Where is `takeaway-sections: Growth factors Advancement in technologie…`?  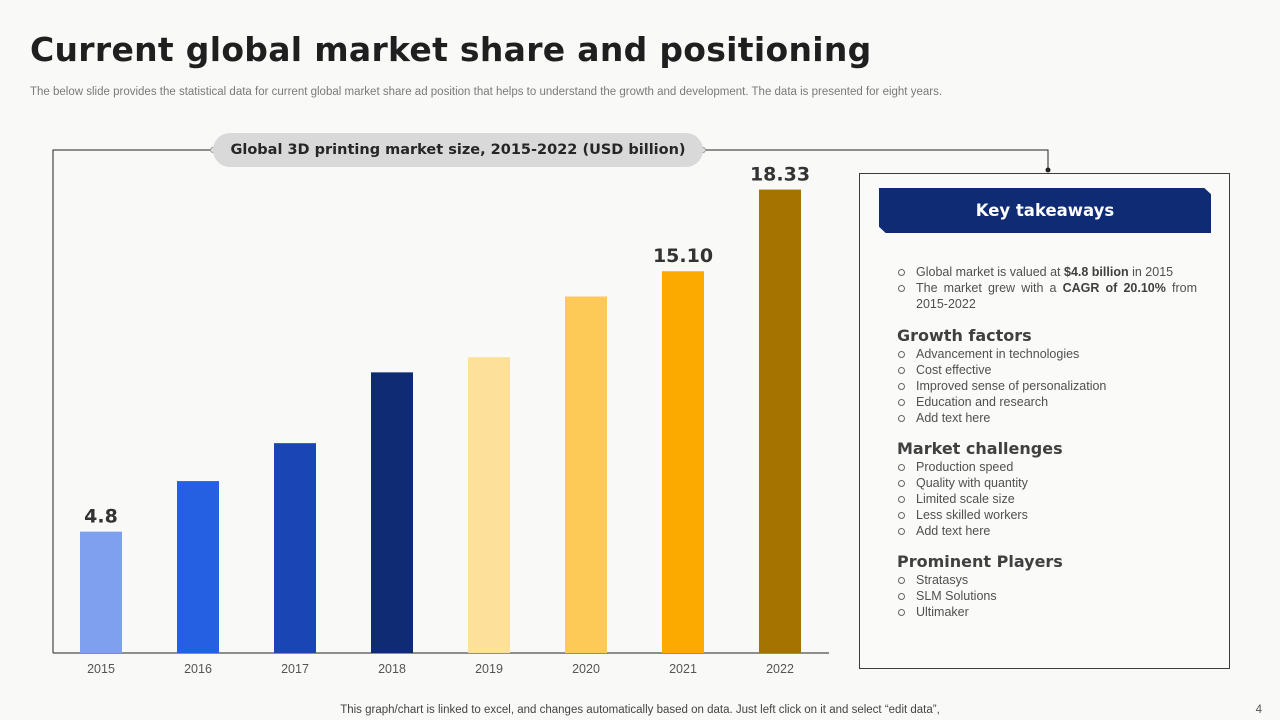
takeaway-sections: Growth factors Advancement in technologie… is located at coordinates (1047, 473).